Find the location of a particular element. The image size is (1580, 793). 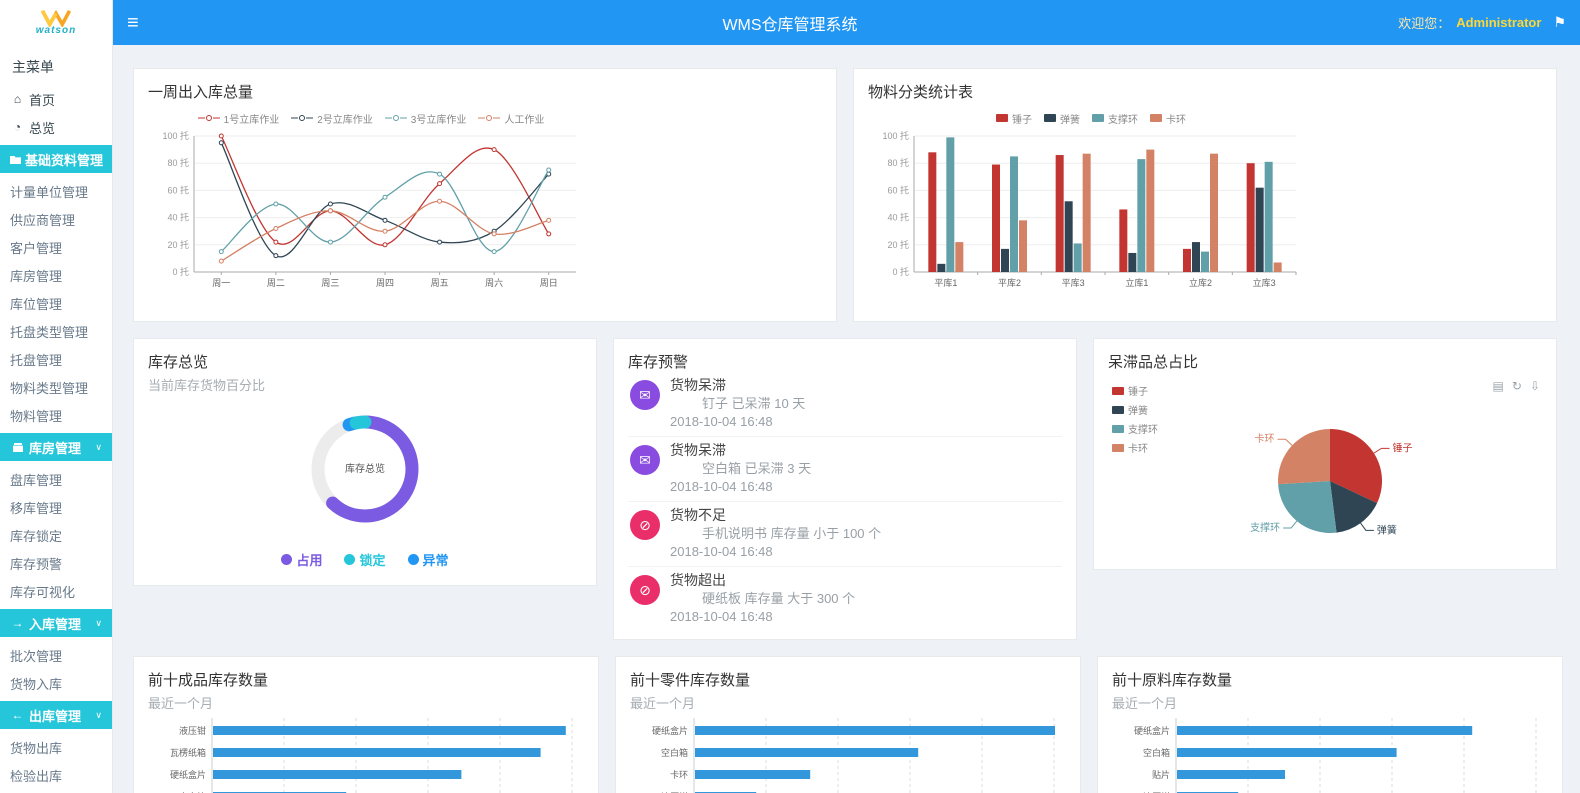

app-title: WMS仓库管理系统 is located at coordinates (790, 25).